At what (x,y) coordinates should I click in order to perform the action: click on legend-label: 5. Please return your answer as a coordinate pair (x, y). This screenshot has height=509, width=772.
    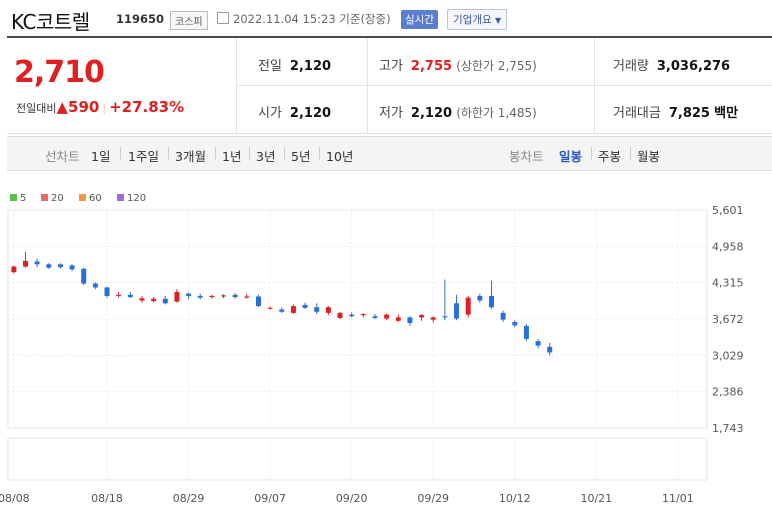
    Looking at the image, I should click on (23, 198).